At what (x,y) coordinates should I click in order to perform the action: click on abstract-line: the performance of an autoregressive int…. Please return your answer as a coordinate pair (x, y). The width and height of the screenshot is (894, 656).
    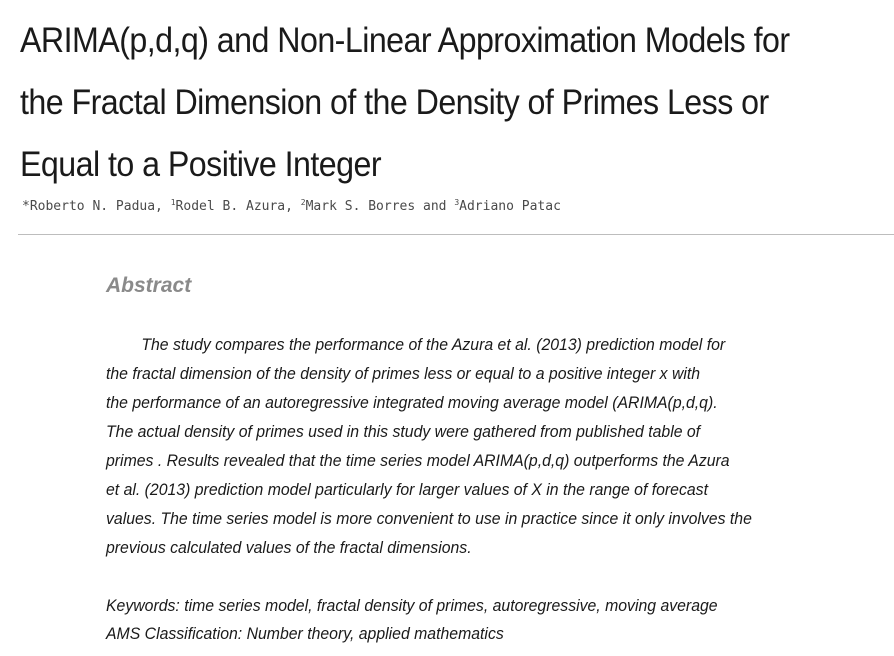
    Looking at the image, I should click on (412, 402).